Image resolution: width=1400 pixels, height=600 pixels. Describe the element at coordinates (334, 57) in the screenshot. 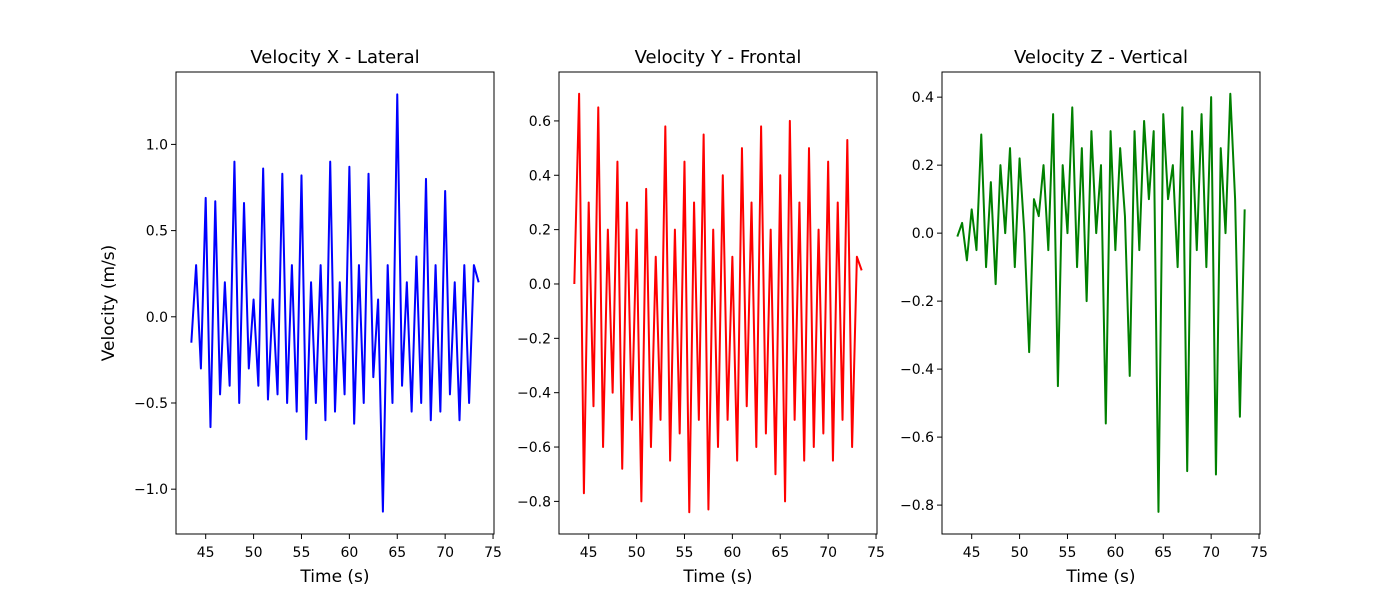

I see `chart-title: Velocity X - Lateral` at that location.